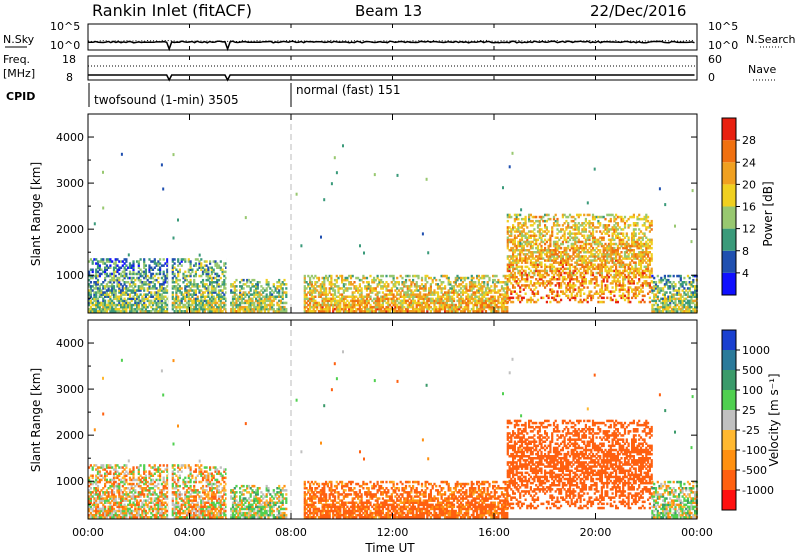 This screenshot has height=558, width=800. I want to click on freq-panel: Freq. [MHz] 18 8 60 0 Nave, so click(389, 68).